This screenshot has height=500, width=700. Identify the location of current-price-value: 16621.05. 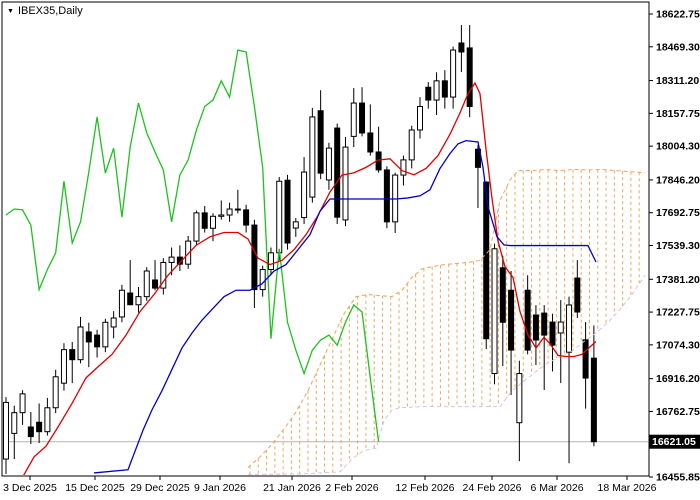
(674, 442).